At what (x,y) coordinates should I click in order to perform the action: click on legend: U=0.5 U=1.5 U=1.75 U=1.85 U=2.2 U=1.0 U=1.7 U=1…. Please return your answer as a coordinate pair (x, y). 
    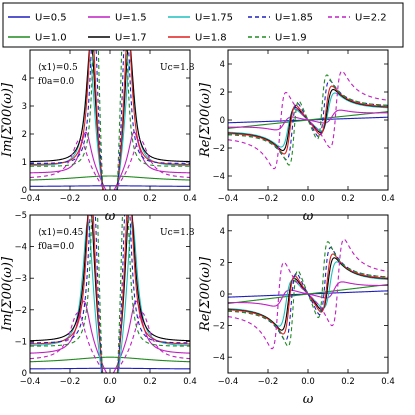
    Looking at the image, I should click on (203, 25).